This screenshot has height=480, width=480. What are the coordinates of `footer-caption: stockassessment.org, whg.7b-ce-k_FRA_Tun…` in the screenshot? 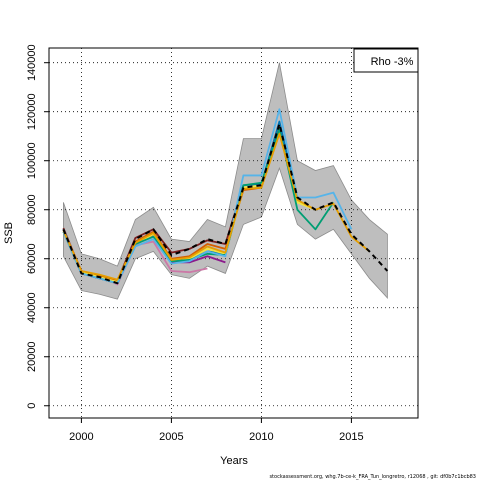 It's located at (372, 477).